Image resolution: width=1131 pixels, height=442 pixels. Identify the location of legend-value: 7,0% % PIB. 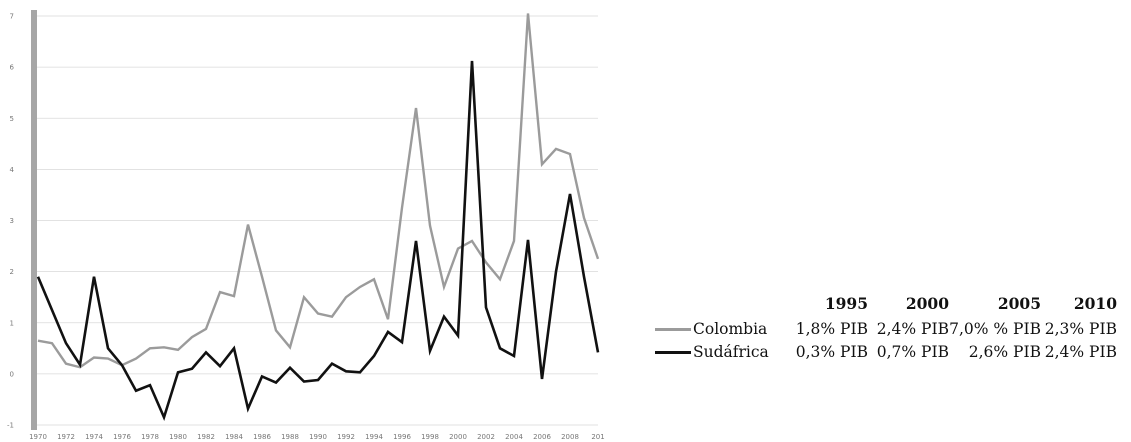
(995, 328).